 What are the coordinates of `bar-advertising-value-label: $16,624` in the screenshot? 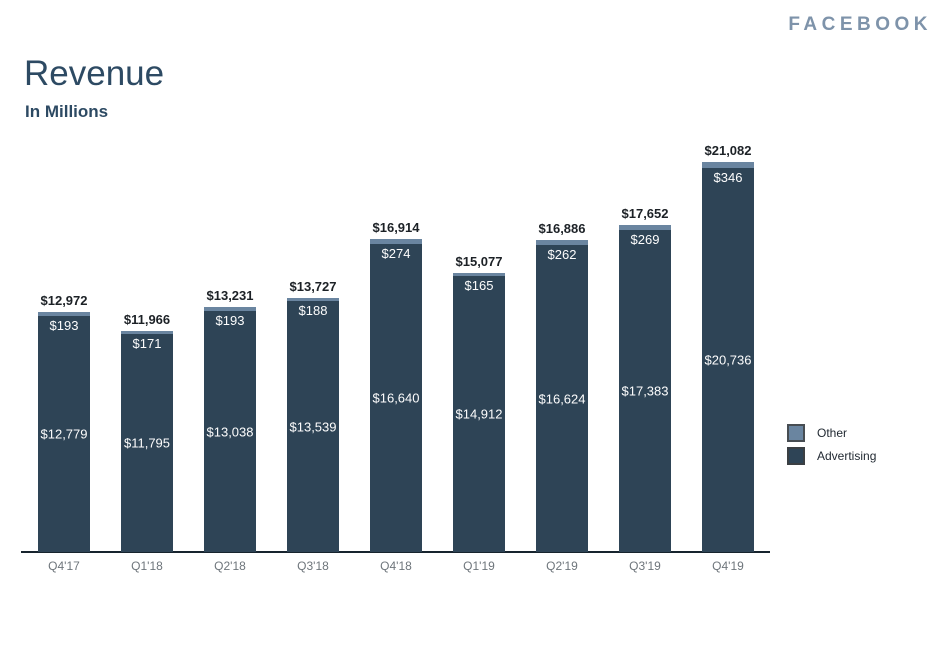 It's located at (562, 398).